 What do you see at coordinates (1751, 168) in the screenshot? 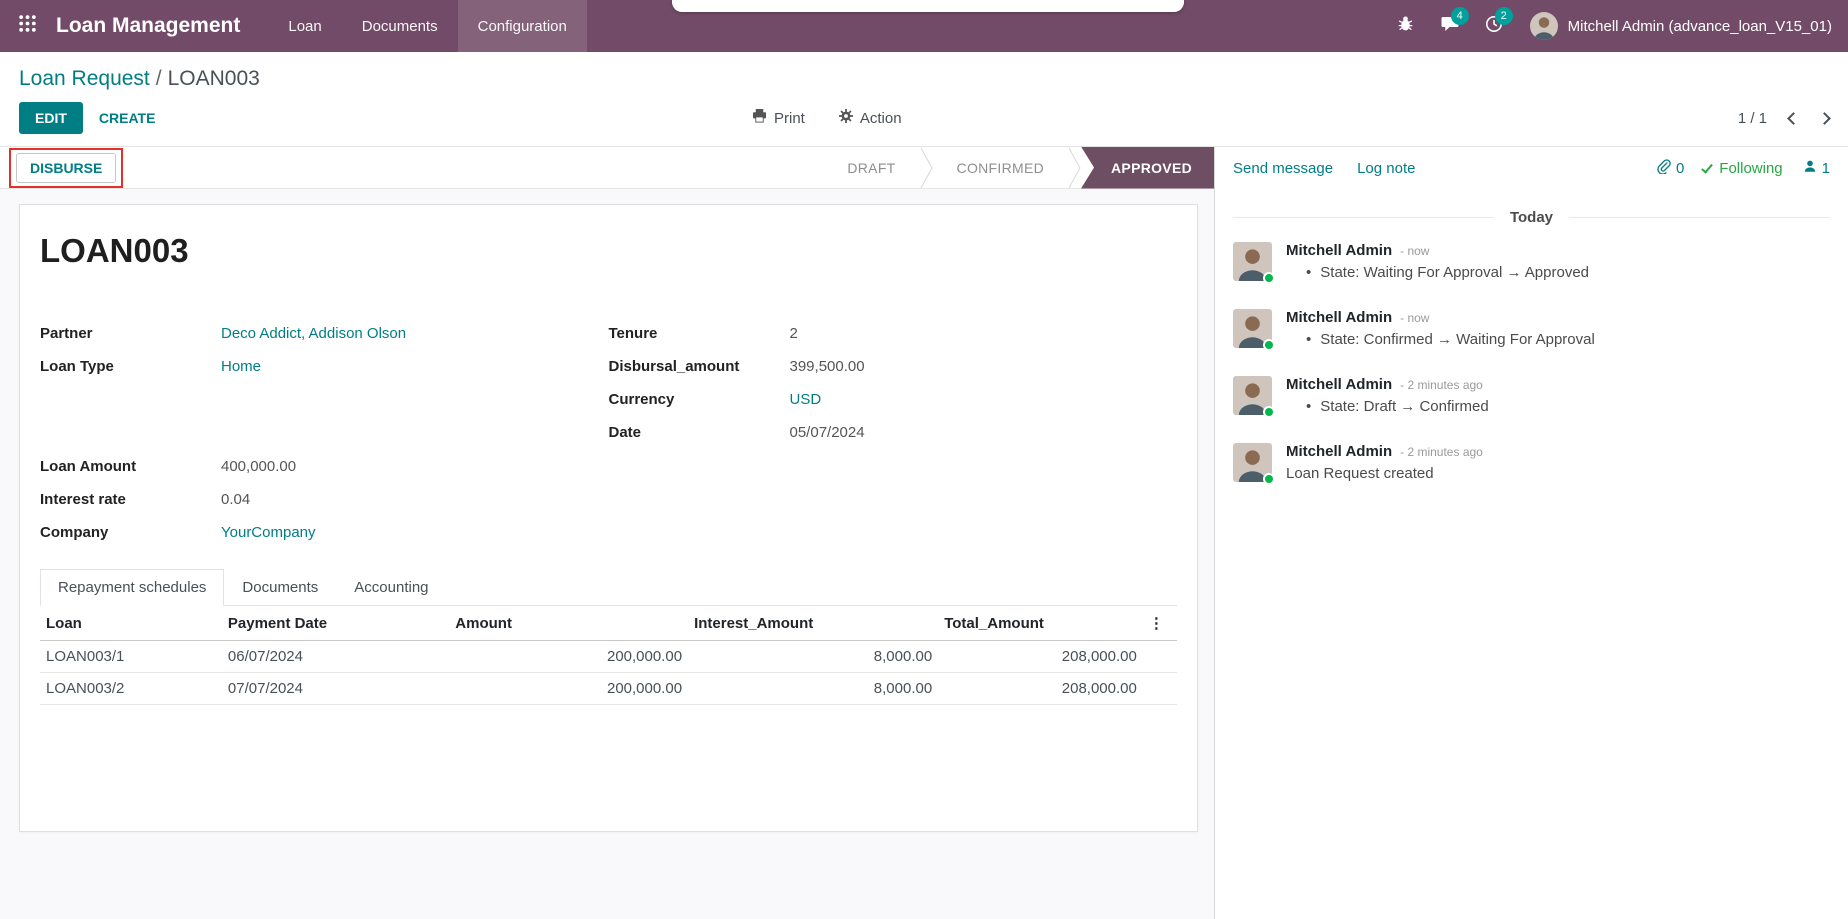
I see `following-label: Following` at bounding box center [1751, 168].